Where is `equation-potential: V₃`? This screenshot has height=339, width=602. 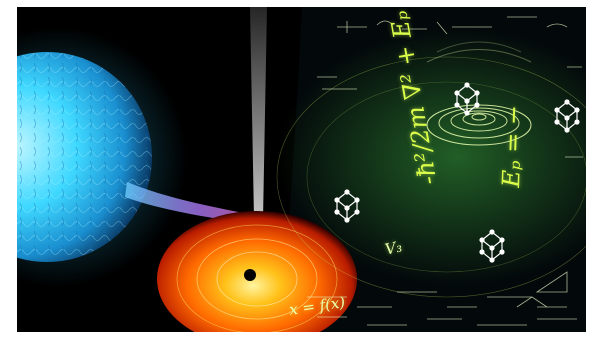
equation-potential: V₃ is located at coordinates (393, 248).